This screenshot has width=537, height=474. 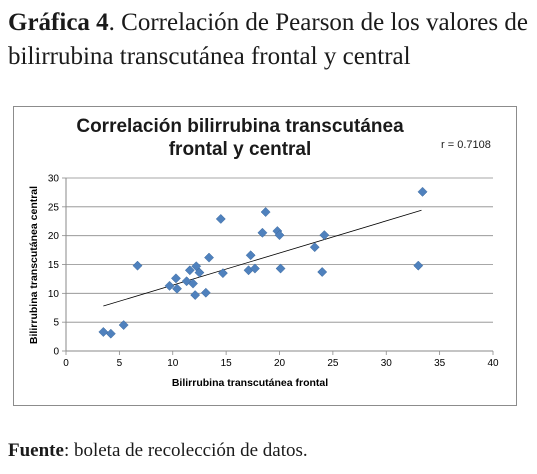 I want to click on tick-label-x-0: 0, so click(x=66, y=363).